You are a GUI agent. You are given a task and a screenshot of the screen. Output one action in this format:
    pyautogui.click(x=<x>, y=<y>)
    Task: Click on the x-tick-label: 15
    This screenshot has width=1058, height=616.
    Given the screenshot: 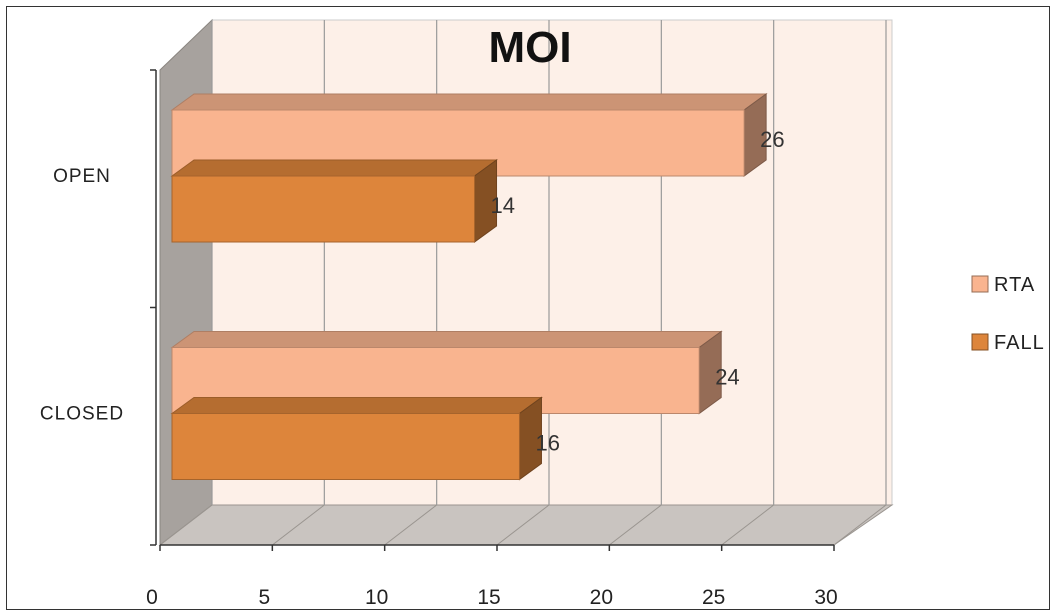 What is the action you would take?
    pyautogui.click(x=488, y=597)
    